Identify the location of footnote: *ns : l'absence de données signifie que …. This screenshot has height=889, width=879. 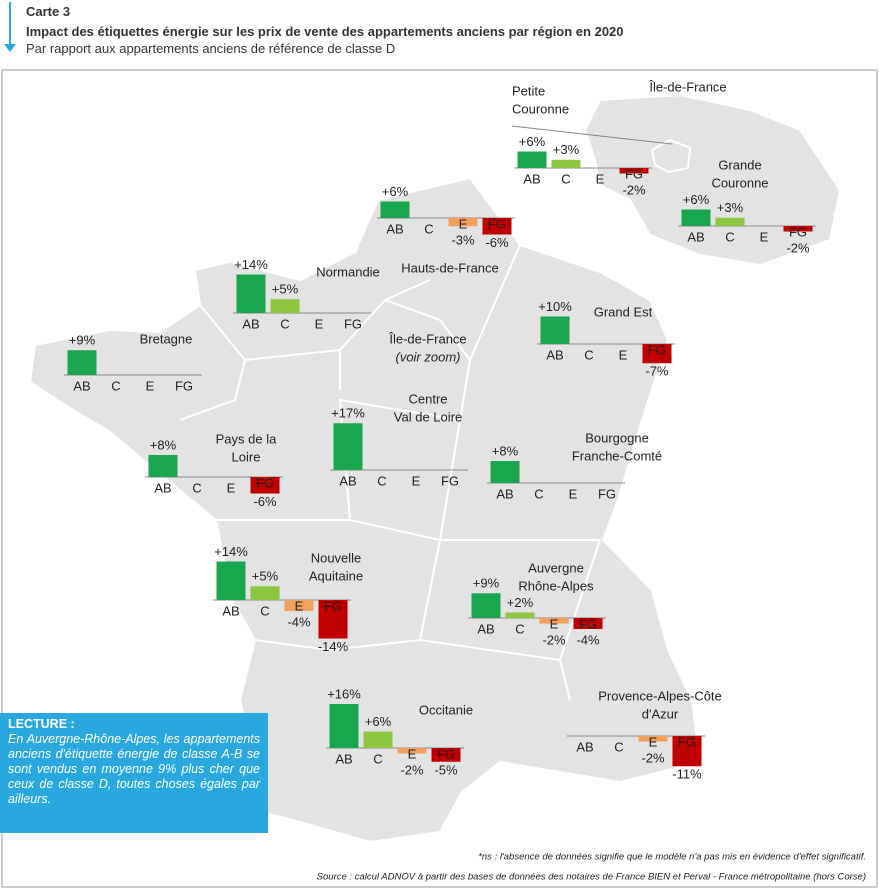
(672, 857).